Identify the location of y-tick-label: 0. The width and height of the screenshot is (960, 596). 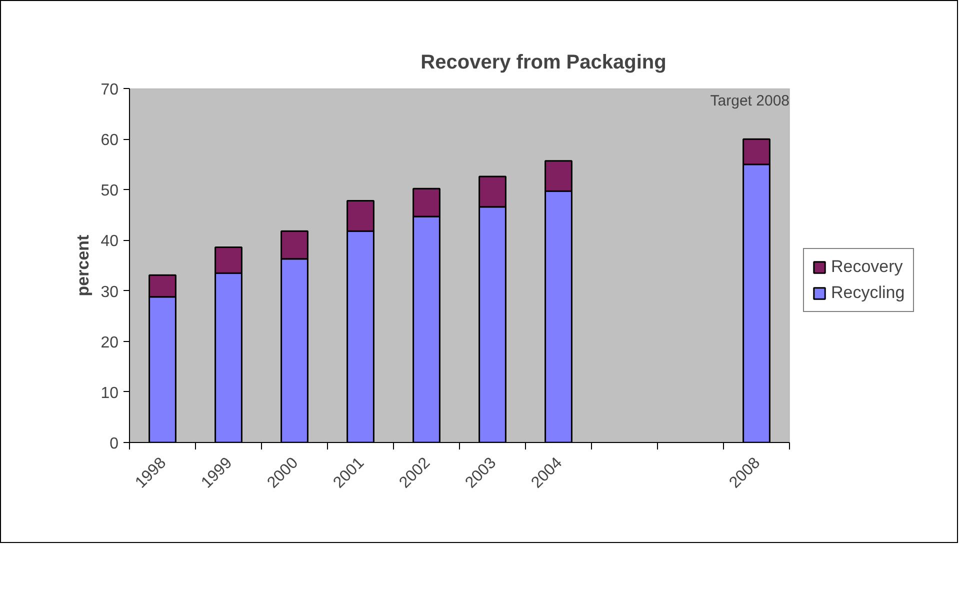
(114, 444).